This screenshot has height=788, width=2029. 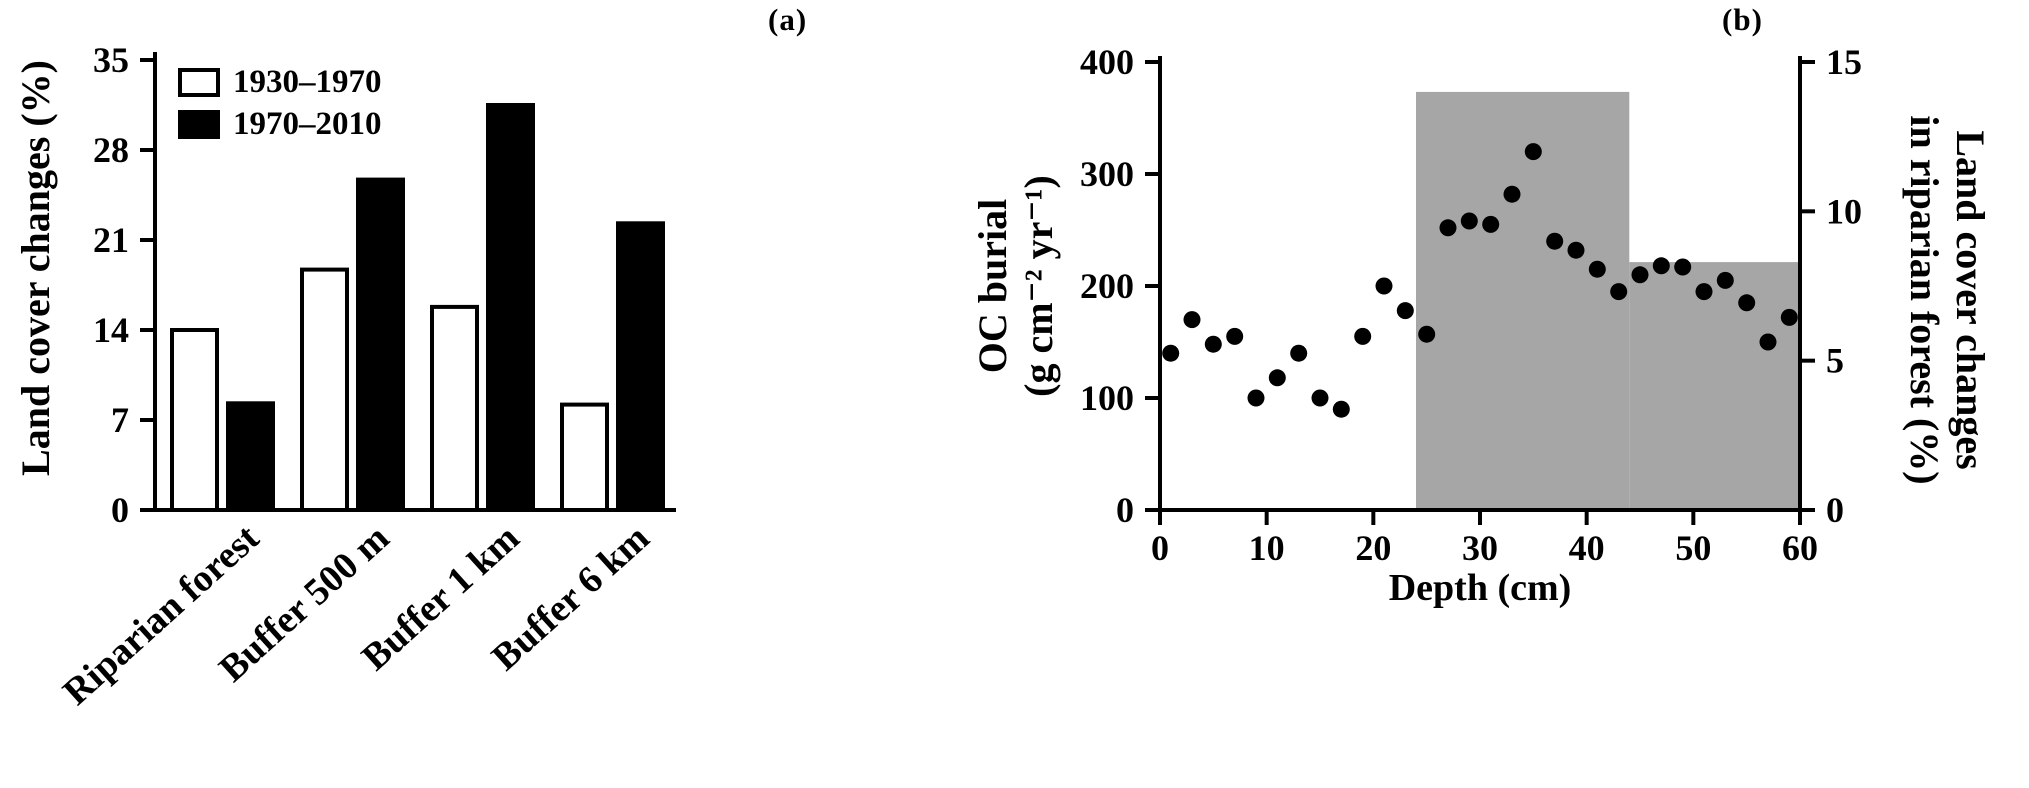 I want to click on panel-b-left-axis-title: OC burial (g cm⁻² yr⁻¹), so click(x=1016, y=286).